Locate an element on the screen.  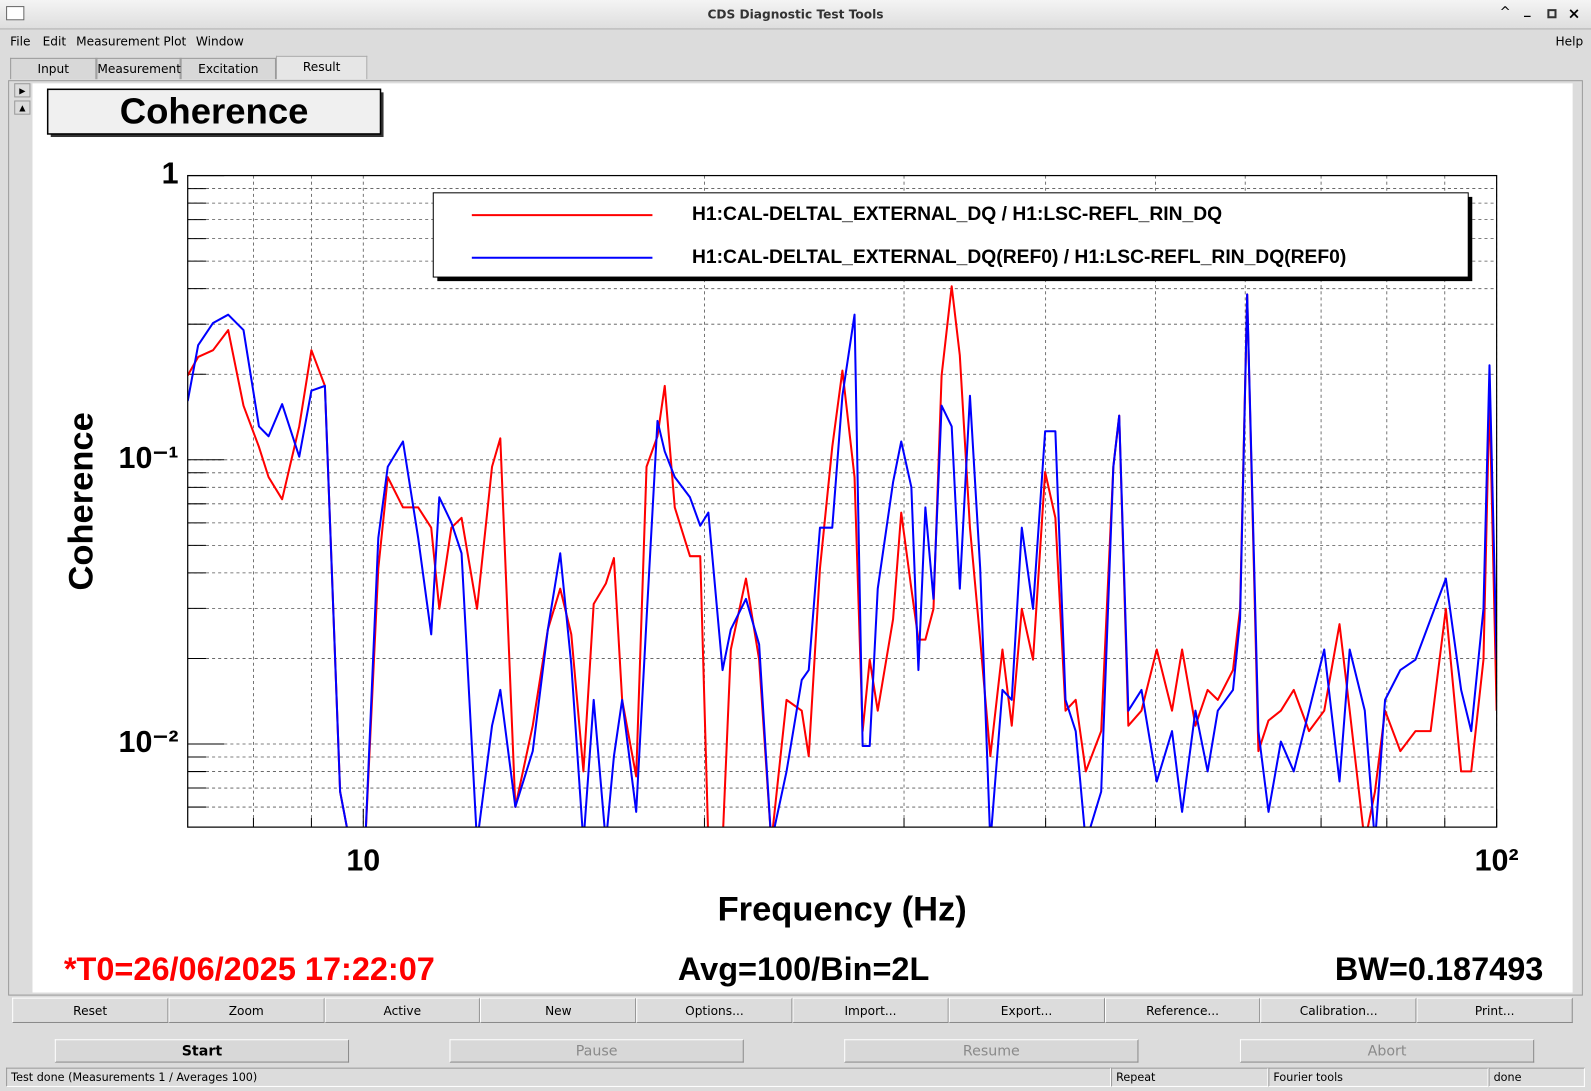
expand-button: ▶ is located at coordinates (22, 90).